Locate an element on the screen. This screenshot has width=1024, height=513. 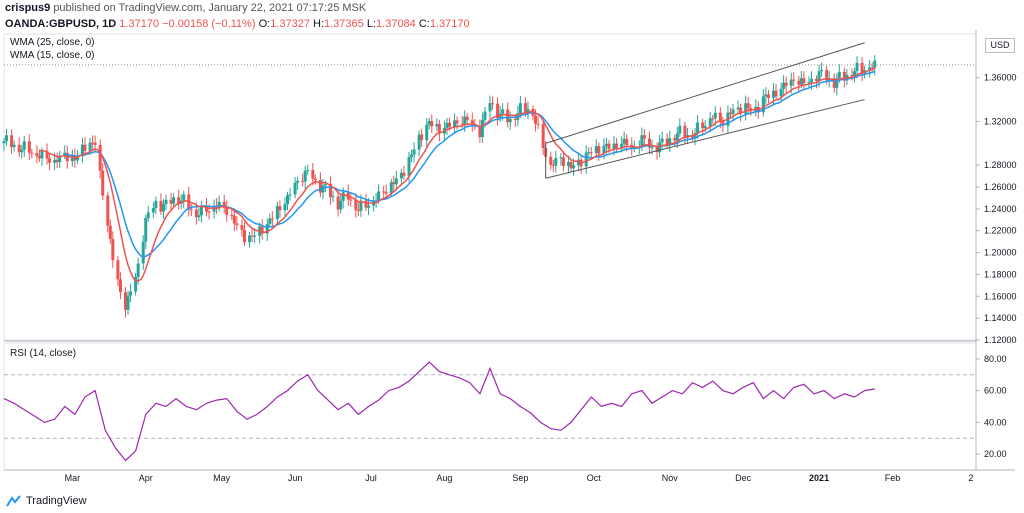
brand-name: TradingView is located at coordinates (56, 501).